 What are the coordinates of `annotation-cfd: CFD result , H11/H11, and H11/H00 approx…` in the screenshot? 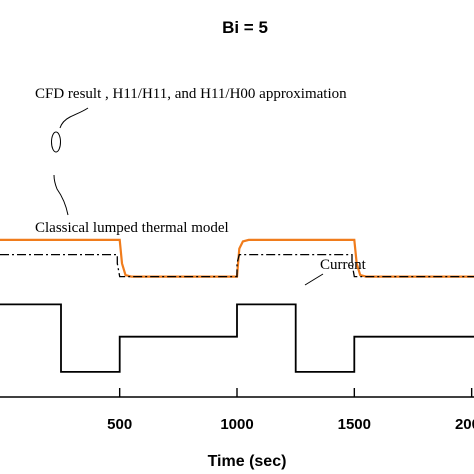 It's located at (191, 94).